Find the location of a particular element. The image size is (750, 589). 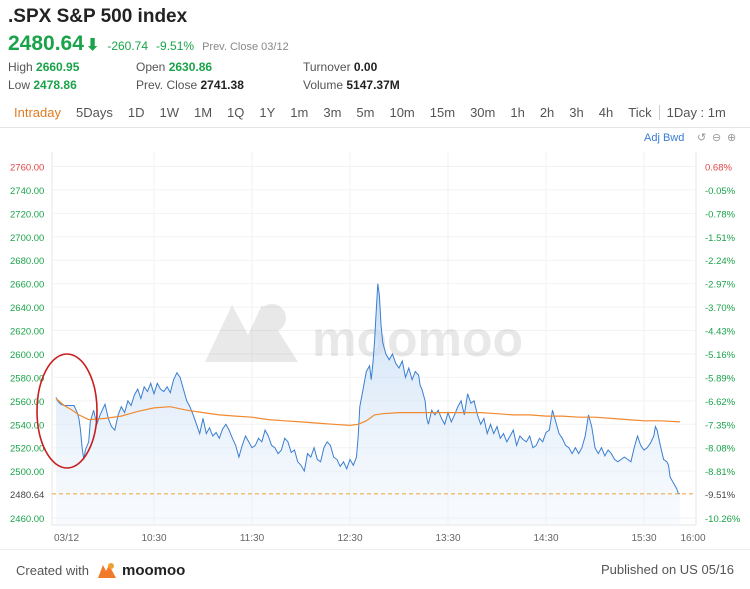

tab-3h: 3h is located at coordinates (576, 112).